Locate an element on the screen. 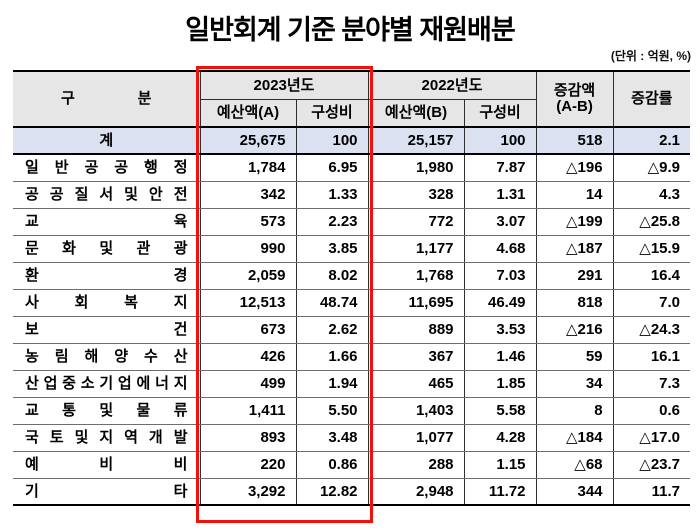 The width and height of the screenshot is (700, 528). value-cell: 6.95 is located at coordinates (332, 168).